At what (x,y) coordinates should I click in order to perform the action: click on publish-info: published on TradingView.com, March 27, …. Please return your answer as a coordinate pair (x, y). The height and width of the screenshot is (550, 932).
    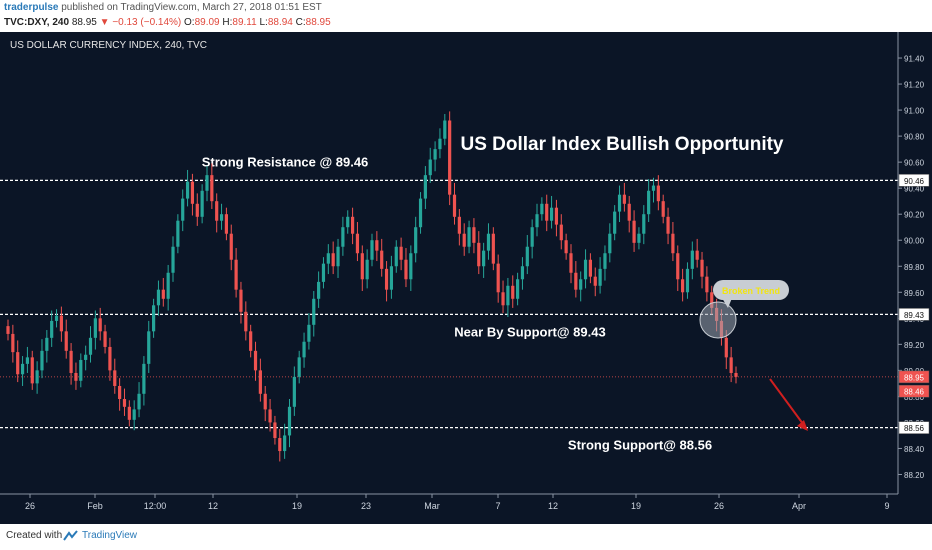
    Looking at the image, I should click on (191, 7).